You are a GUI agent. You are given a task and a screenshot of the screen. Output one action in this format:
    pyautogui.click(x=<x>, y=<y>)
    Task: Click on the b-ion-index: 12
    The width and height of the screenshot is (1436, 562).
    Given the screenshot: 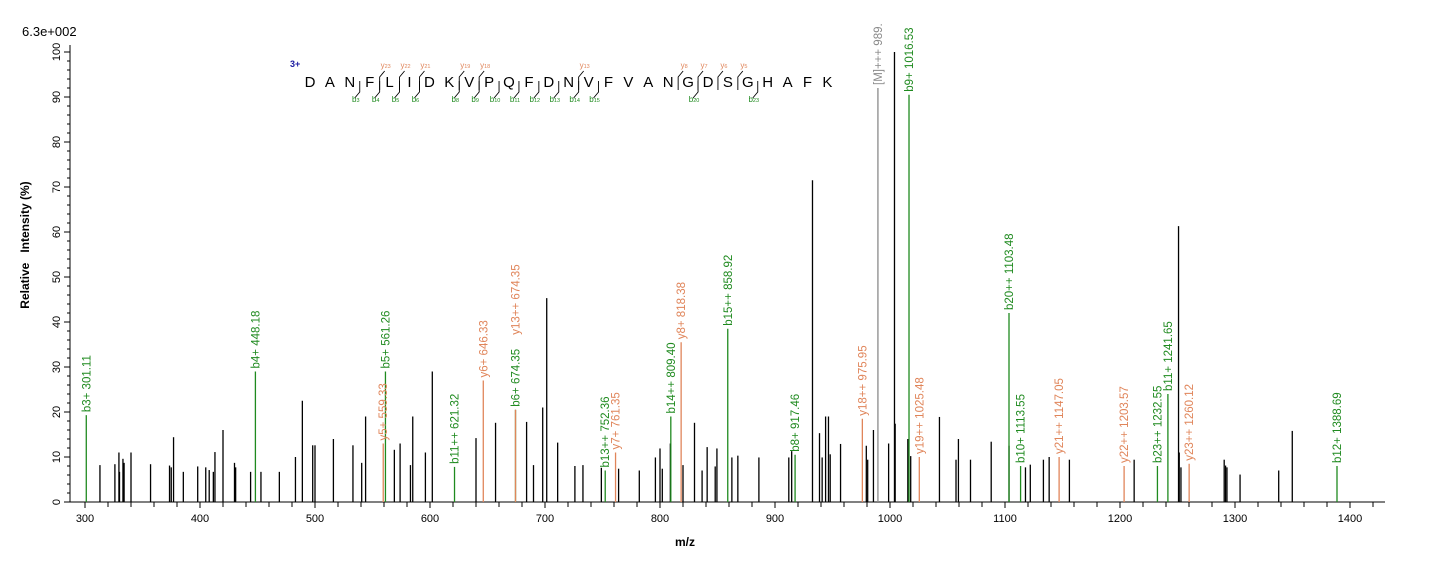 What is the action you would take?
    pyautogui.click(x=537, y=101)
    